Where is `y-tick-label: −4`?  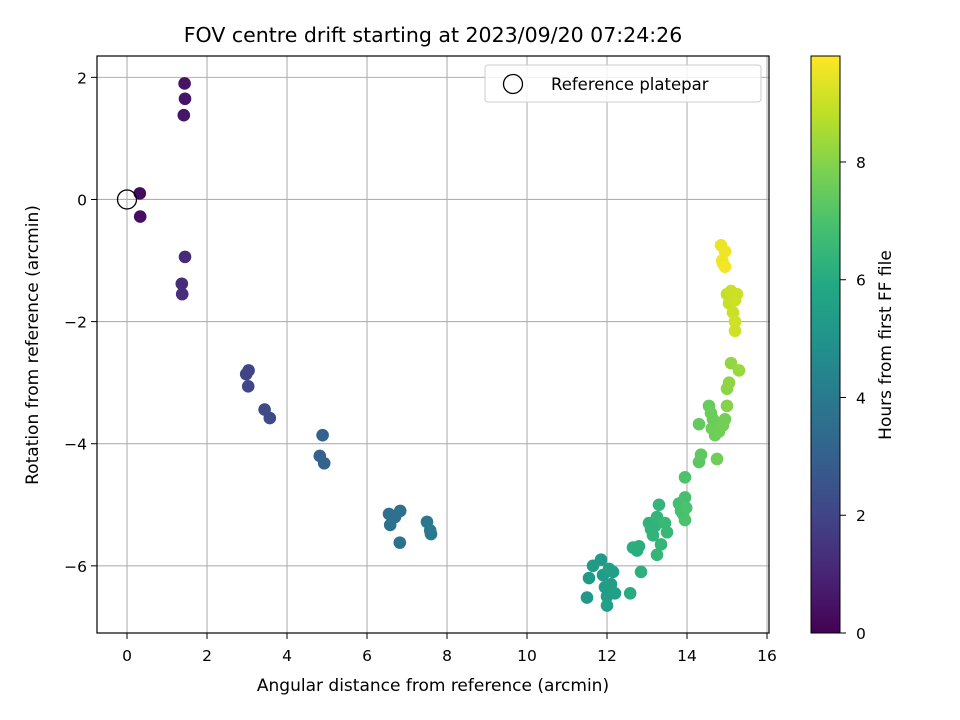
y-tick-label: −4 is located at coordinates (75, 445).